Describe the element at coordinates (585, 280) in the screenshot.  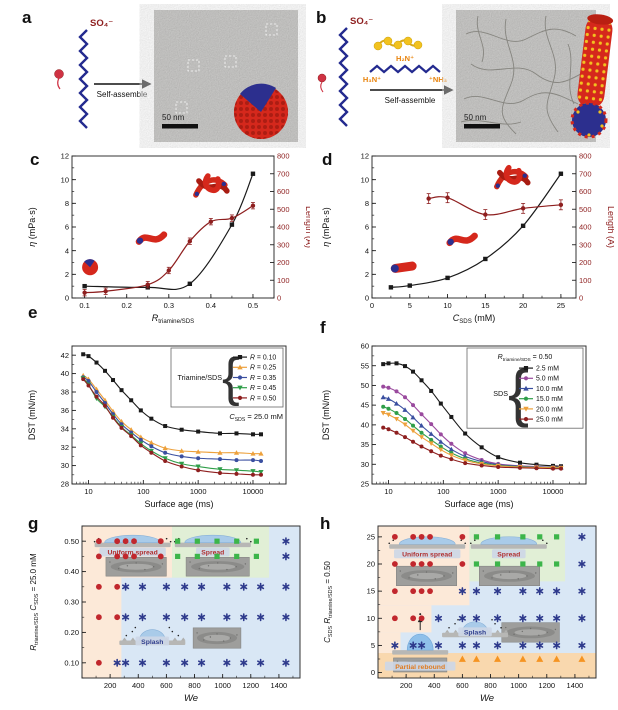
I see `y-tick-label-right: 100` at that location.